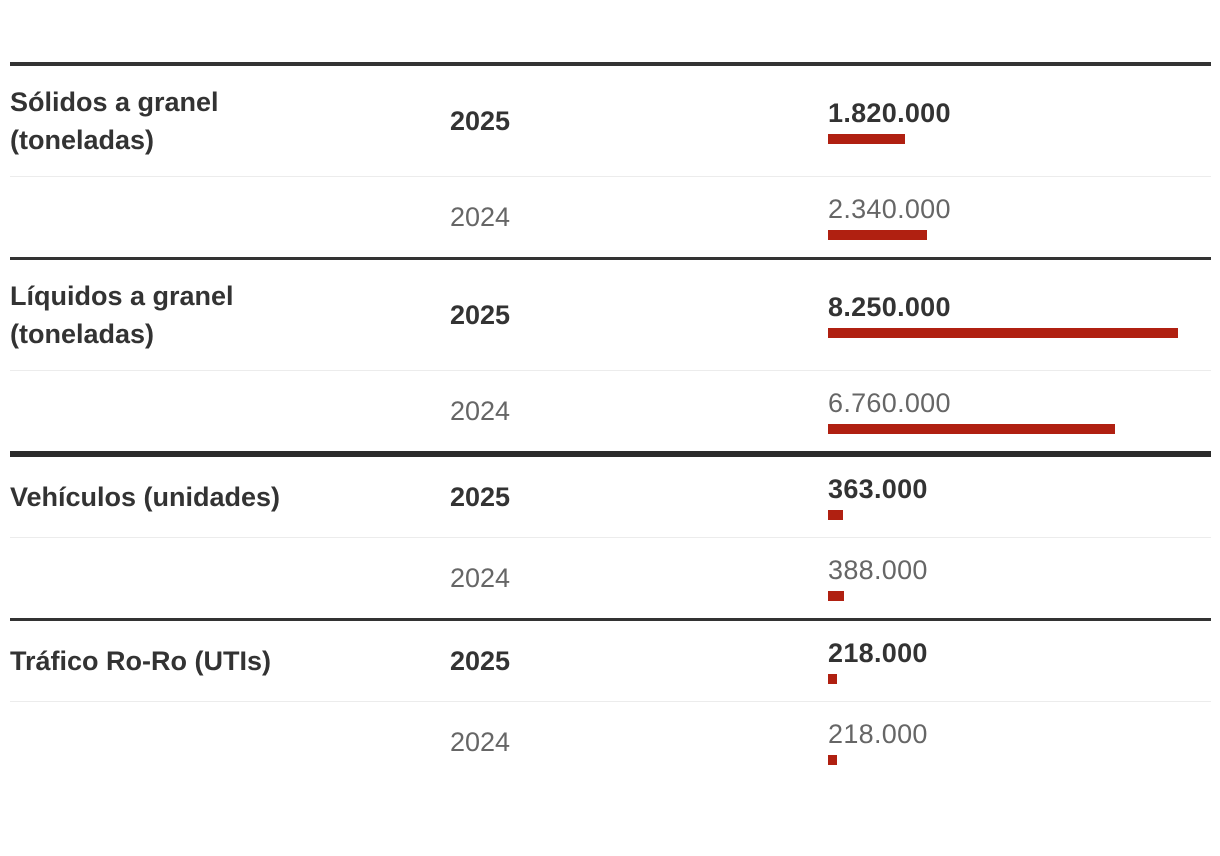 The height and width of the screenshot is (856, 1220). I want to click on table-row: 2024 388.000, so click(610, 578).